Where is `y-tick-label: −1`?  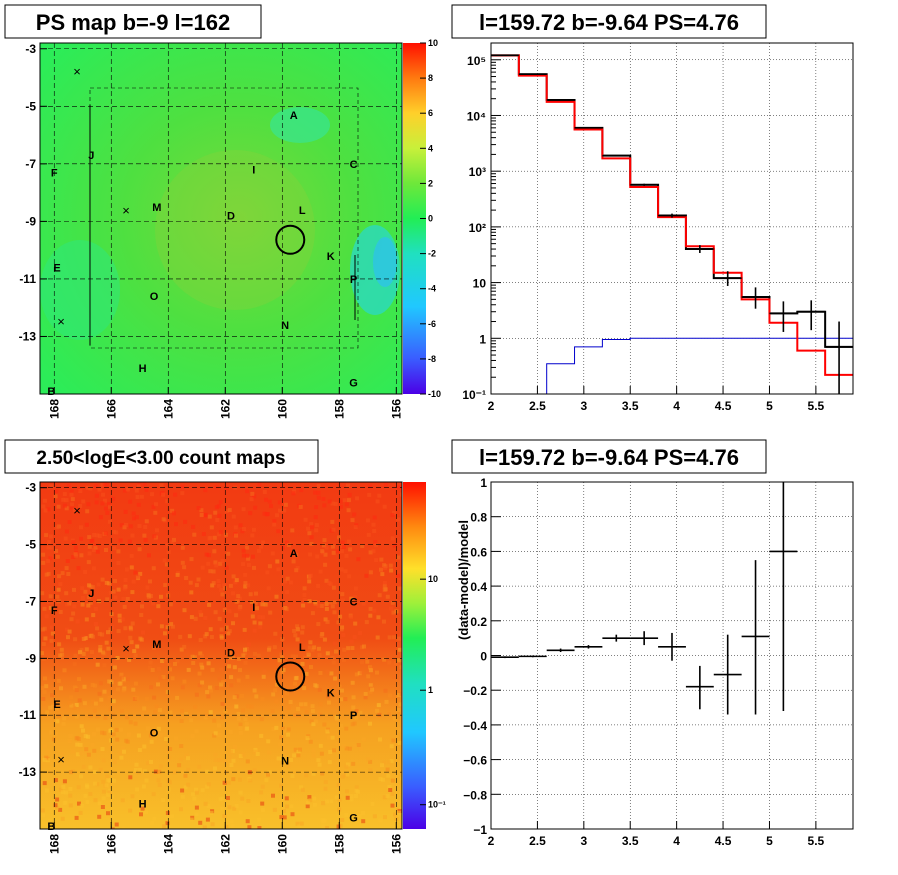
y-tick-label: −1 is located at coordinates (480, 830).